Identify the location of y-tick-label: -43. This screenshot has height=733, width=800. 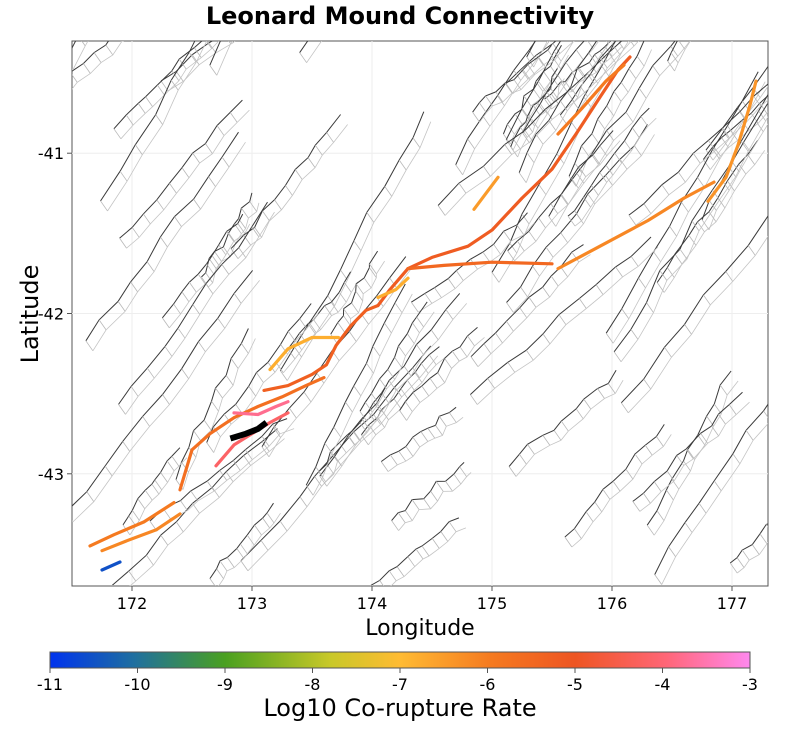
(51, 474).